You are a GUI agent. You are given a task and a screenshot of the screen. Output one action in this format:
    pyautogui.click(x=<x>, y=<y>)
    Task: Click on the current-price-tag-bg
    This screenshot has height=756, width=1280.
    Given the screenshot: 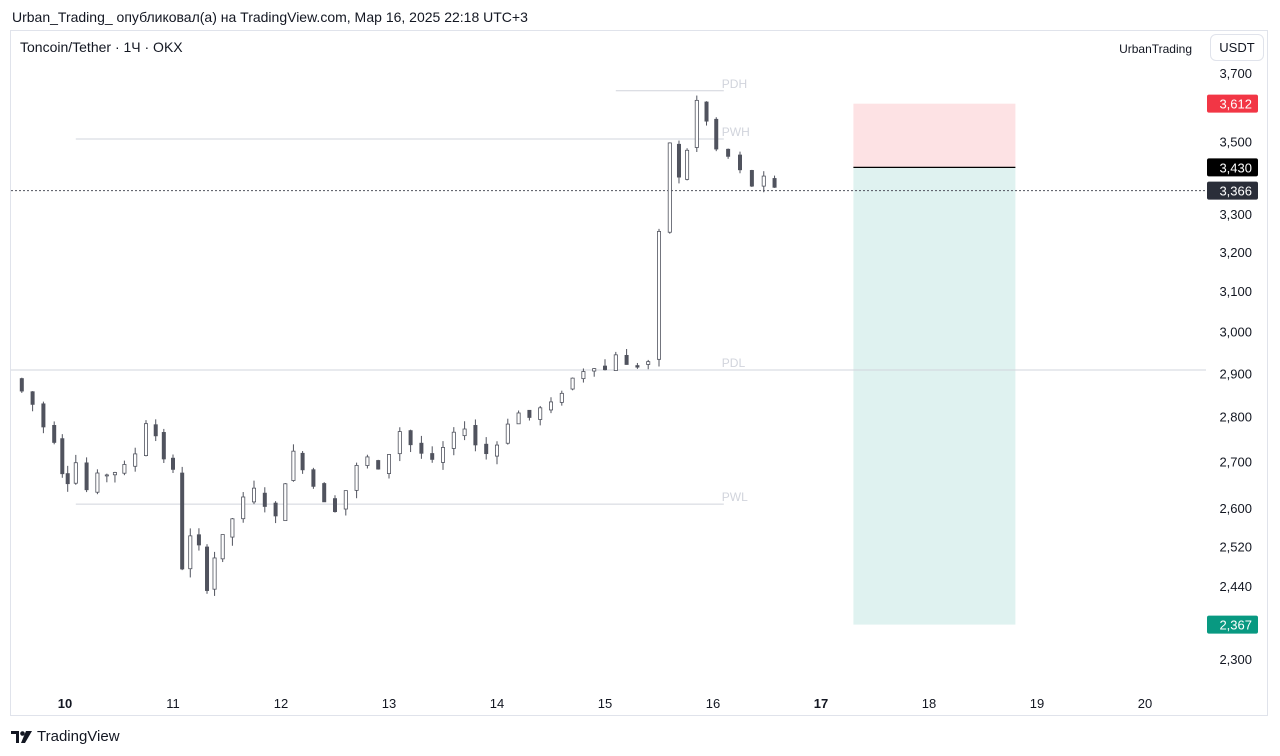 What is the action you would take?
    pyautogui.click(x=1232, y=190)
    